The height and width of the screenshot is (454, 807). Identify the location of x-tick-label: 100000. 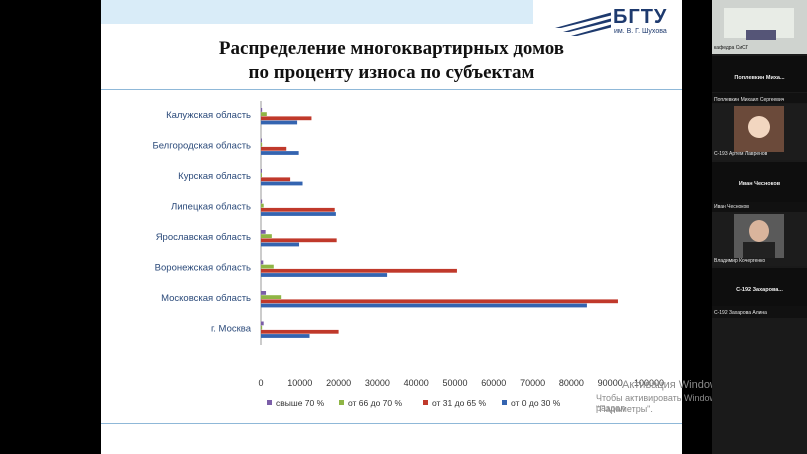
(649, 383).